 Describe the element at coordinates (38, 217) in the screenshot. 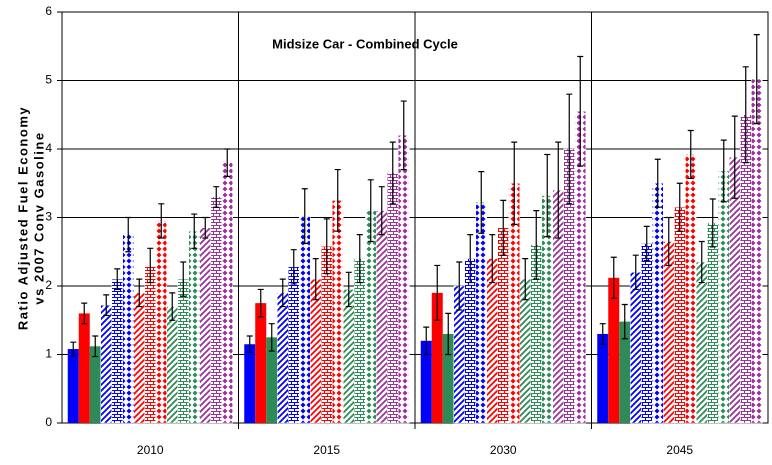

I see `y-axis-label-line: vs 2007 Conv Gasoline` at that location.